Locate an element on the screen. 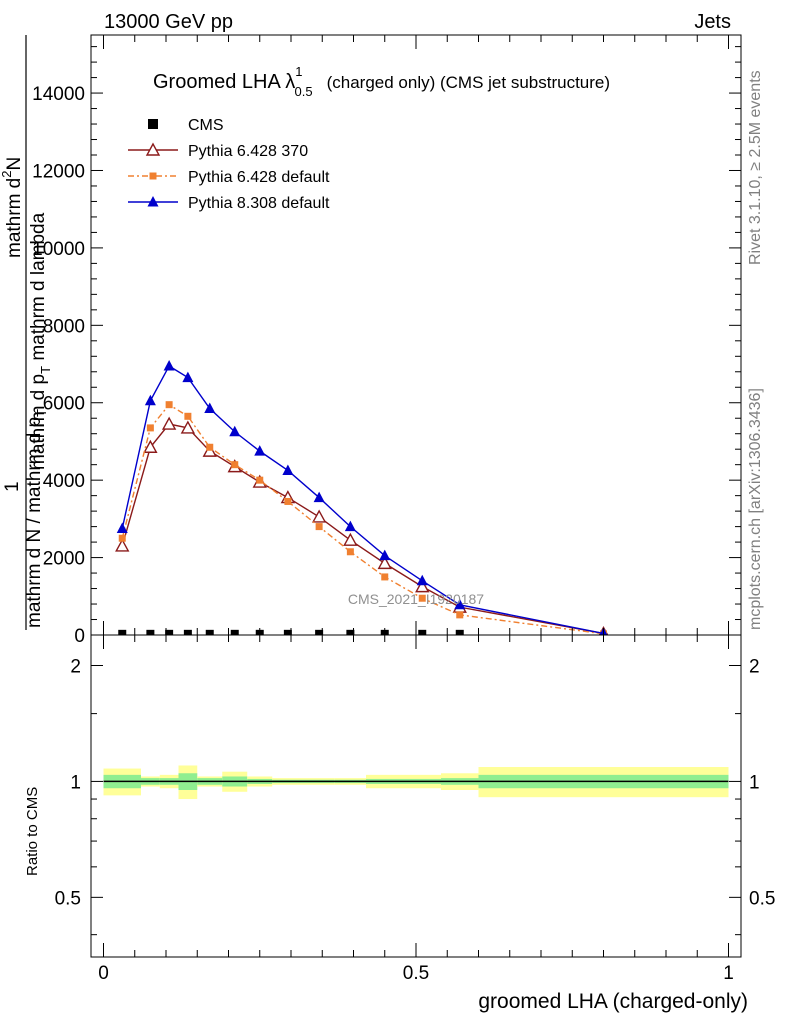 Image resolution: width=786 pixels, height=1024 pixels. ratio-ytick-label-right: 2 is located at coordinates (754, 666).